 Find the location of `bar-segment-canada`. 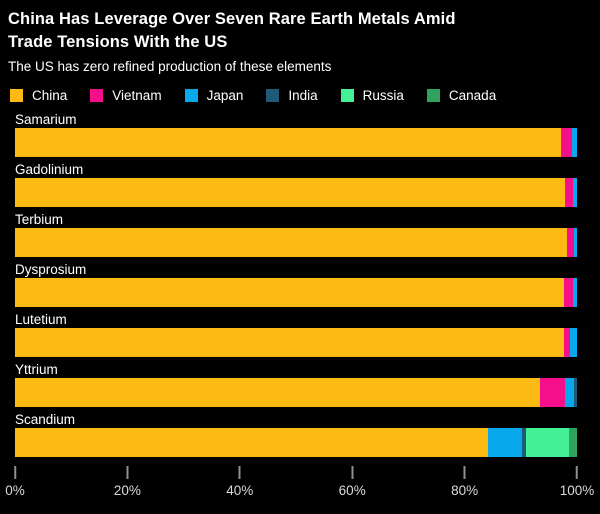

bar-segment-canada is located at coordinates (572, 442).